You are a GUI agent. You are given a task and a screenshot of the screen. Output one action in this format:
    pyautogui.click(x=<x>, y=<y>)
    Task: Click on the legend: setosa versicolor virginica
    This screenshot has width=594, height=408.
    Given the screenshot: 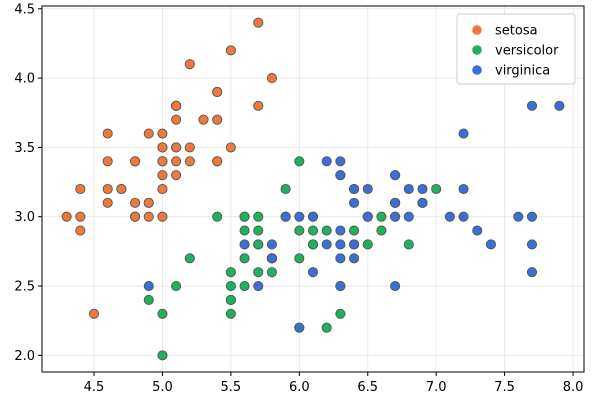 What is the action you would take?
    pyautogui.click(x=516, y=49)
    